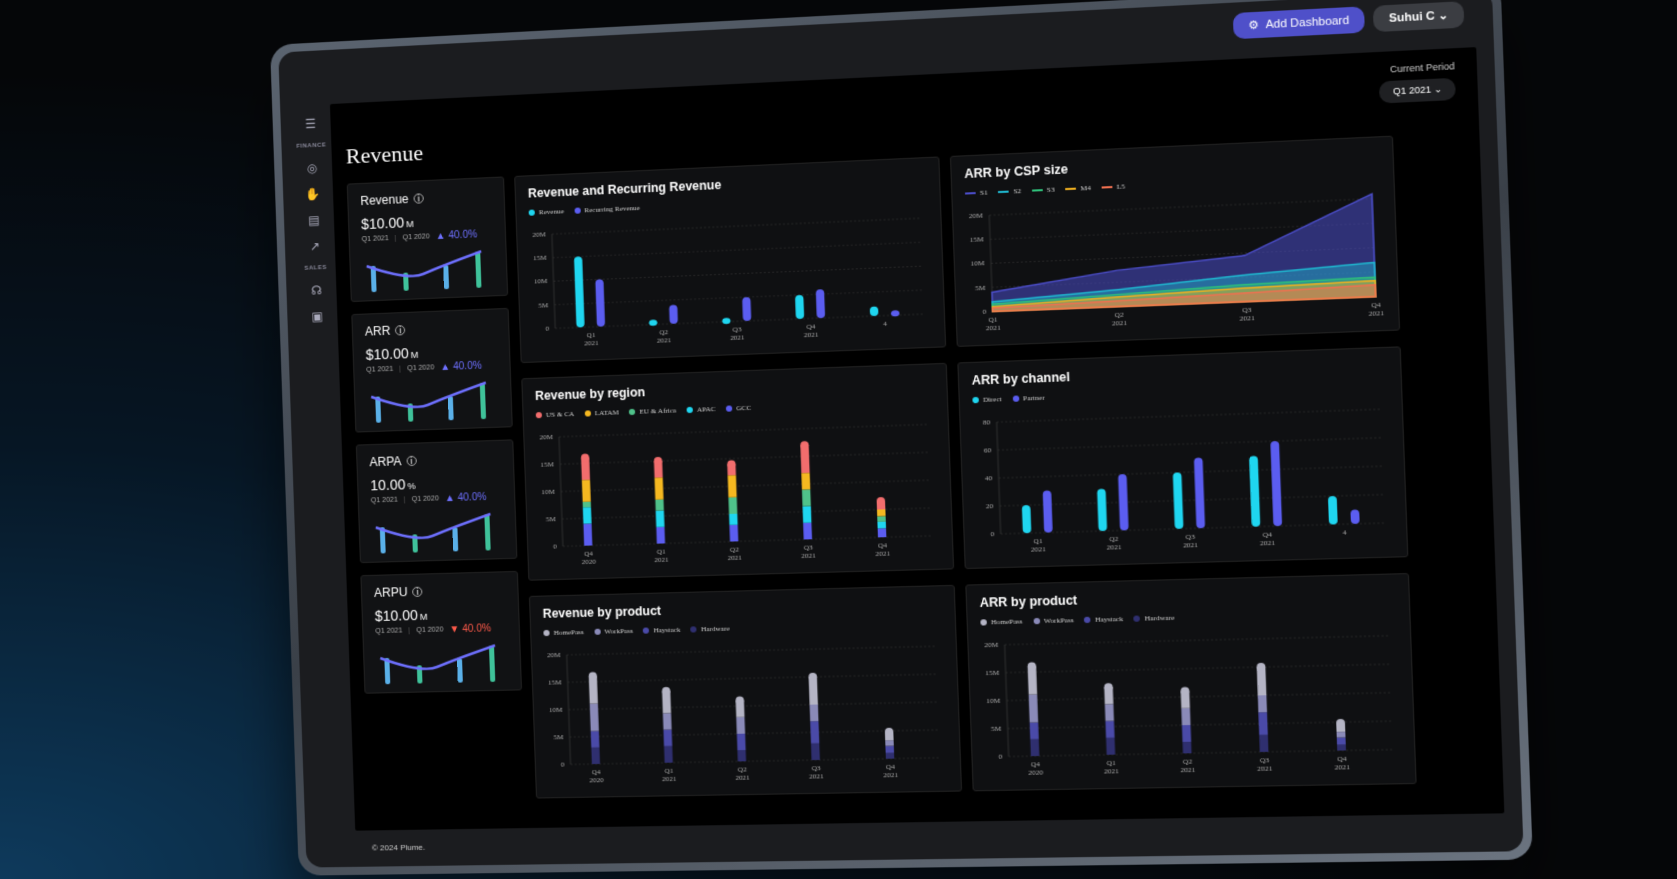 Image resolution: width=1677 pixels, height=879 pixels. Describe the element at coordinates (1333, 510) in the screenshot. I see `bar-direct` at that location.